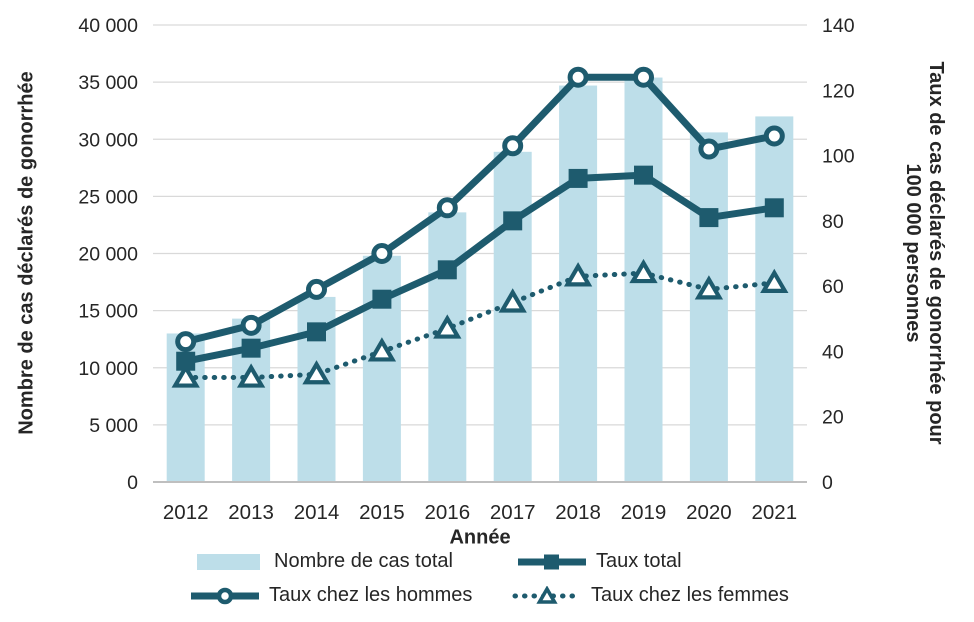  I want to click on right-tick-label: 100, so click(838, 157).